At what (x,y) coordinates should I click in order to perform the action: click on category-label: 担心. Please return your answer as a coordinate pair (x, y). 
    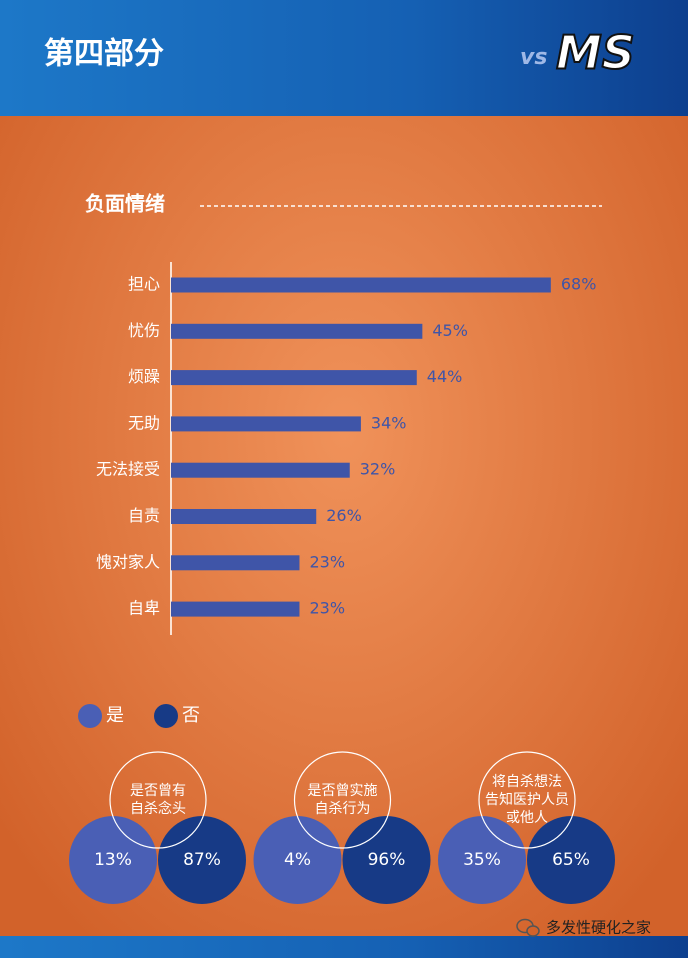
    Looking at the image, I should click on (144, 284).